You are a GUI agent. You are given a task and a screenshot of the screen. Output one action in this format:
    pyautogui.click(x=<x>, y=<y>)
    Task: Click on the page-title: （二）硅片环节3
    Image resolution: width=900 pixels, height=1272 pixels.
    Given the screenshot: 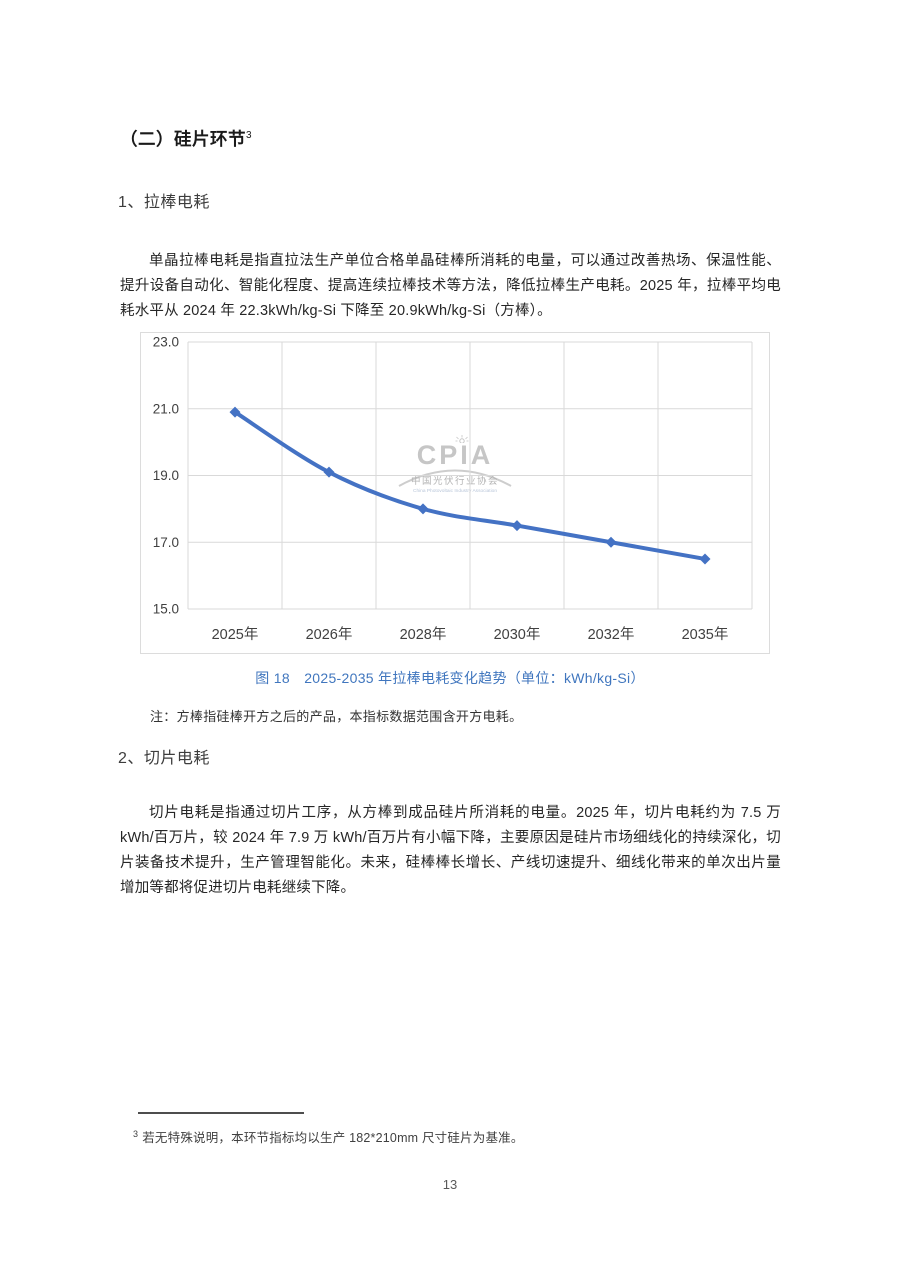 What is the action you would take?
    pyautogui.click(x=186, y=138)
    